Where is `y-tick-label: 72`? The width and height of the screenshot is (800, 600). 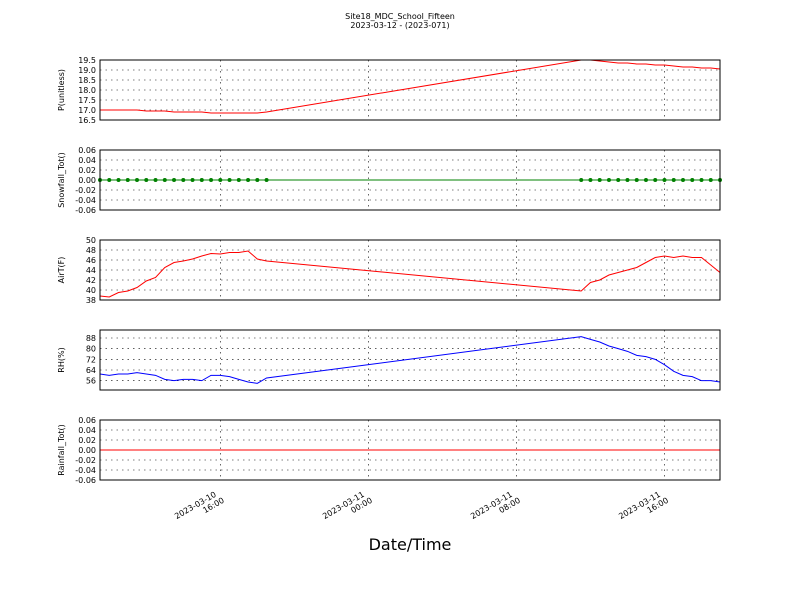
y-tick-label: 72 is located at coordinates (91, 359).